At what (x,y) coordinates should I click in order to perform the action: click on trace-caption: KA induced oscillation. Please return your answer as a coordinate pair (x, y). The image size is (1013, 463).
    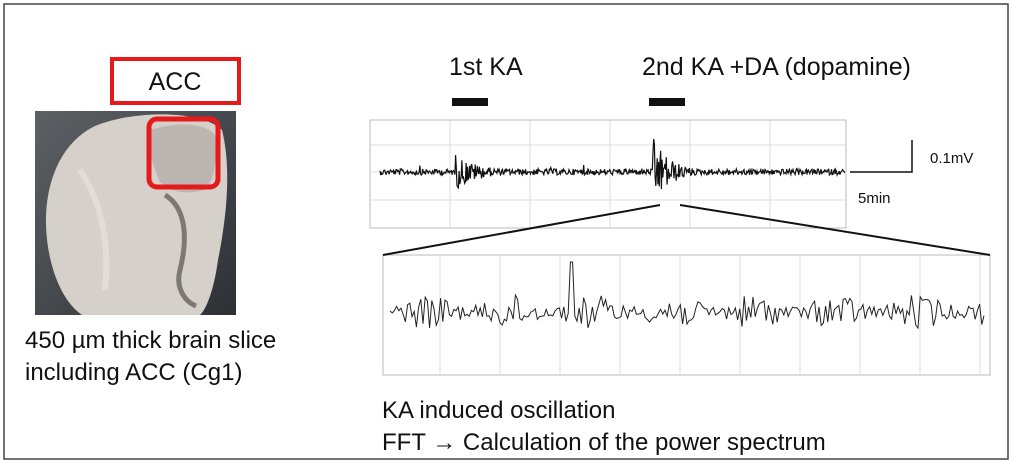
    Looking at the image, I should click on (498, 410).